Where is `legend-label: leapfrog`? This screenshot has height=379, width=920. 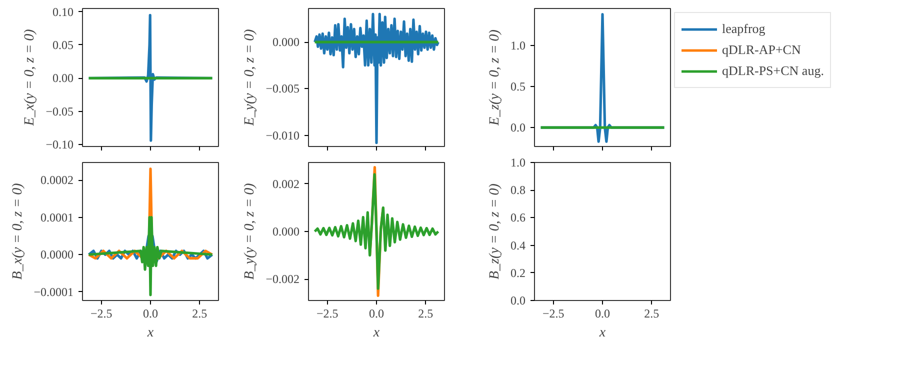 legend-label: leapfrog is located at coordinates (744, 29).